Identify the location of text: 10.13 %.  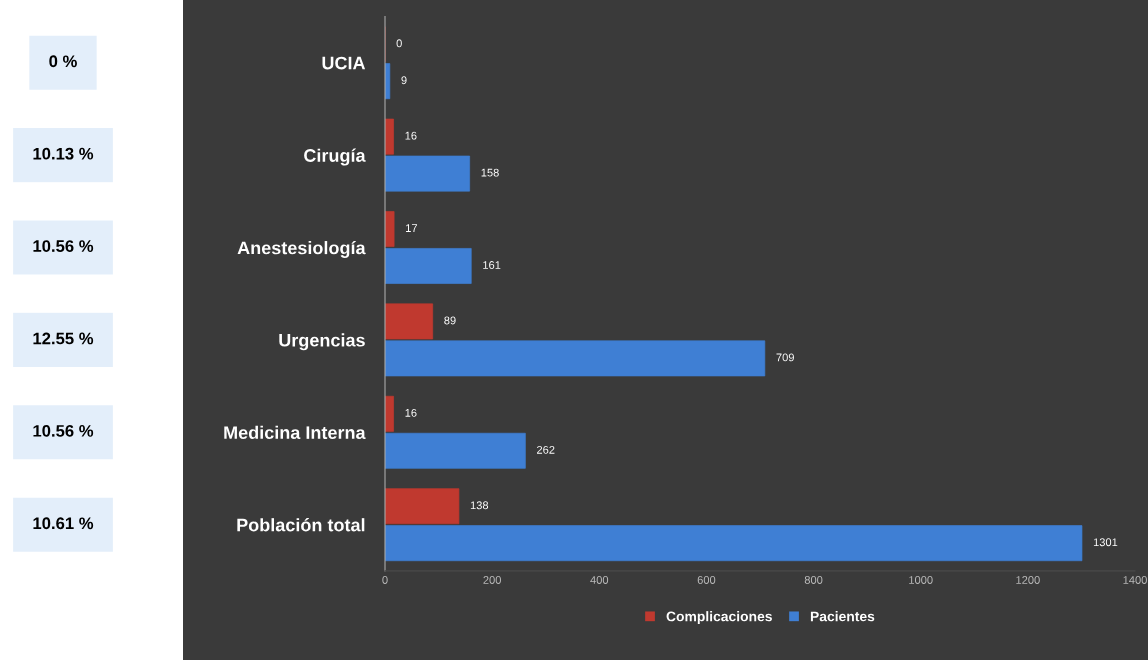
(63, 153).